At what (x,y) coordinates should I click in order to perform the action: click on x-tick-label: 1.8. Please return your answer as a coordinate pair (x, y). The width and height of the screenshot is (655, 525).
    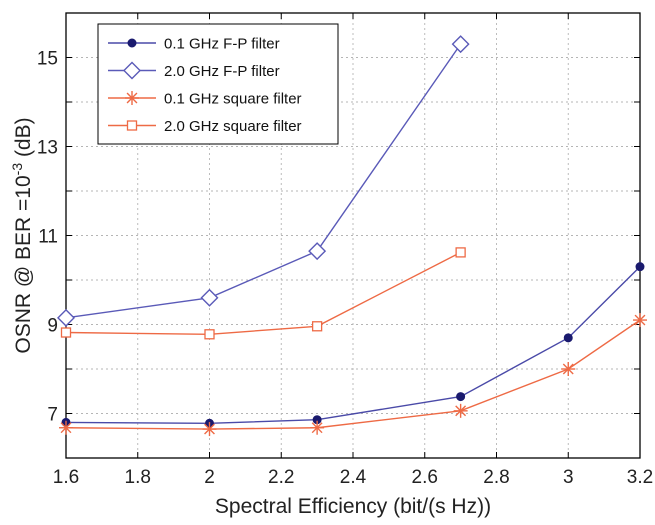
    Looking at the image, I should click on (138, 477).